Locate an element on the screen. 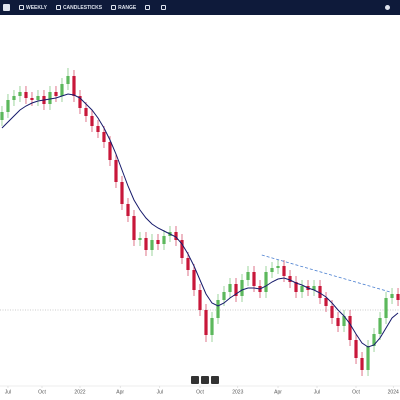 Image resolution: width=400 pixels, height=400 pixels. grid-button is located at coordinates (164, 7).